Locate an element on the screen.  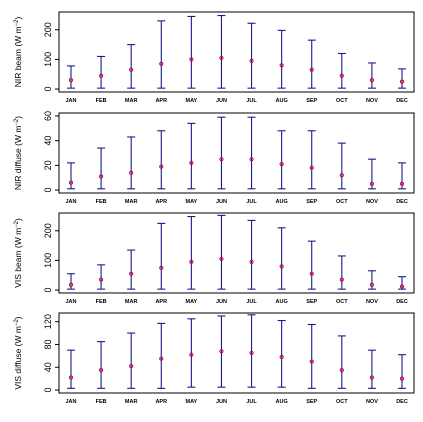
ytick-label: 20 is located at coordinates (48, 165).